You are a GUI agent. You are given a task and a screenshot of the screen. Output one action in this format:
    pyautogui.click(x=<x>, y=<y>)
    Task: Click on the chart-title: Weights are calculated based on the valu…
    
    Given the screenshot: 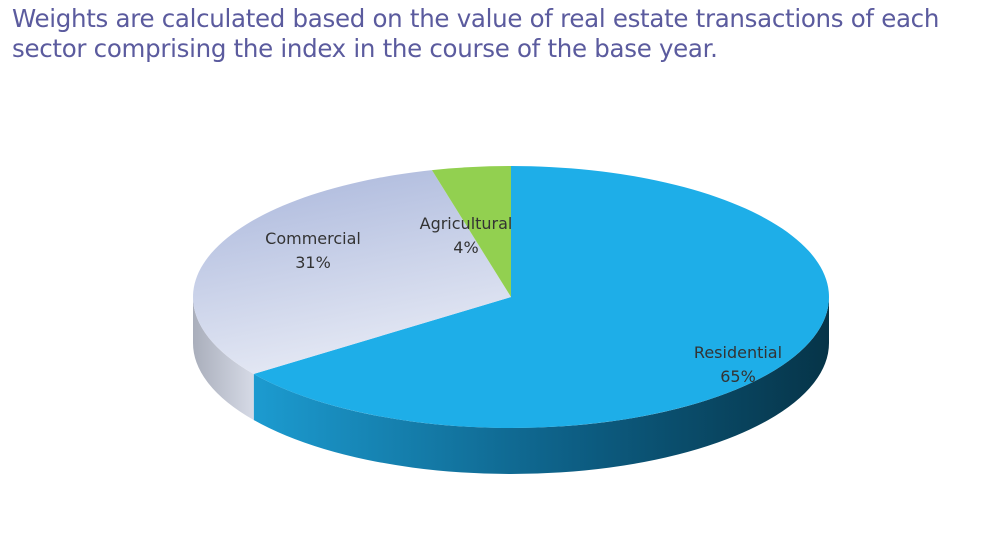 What is the action you would take?
    pyautogui.click(x=476, y=33)
    